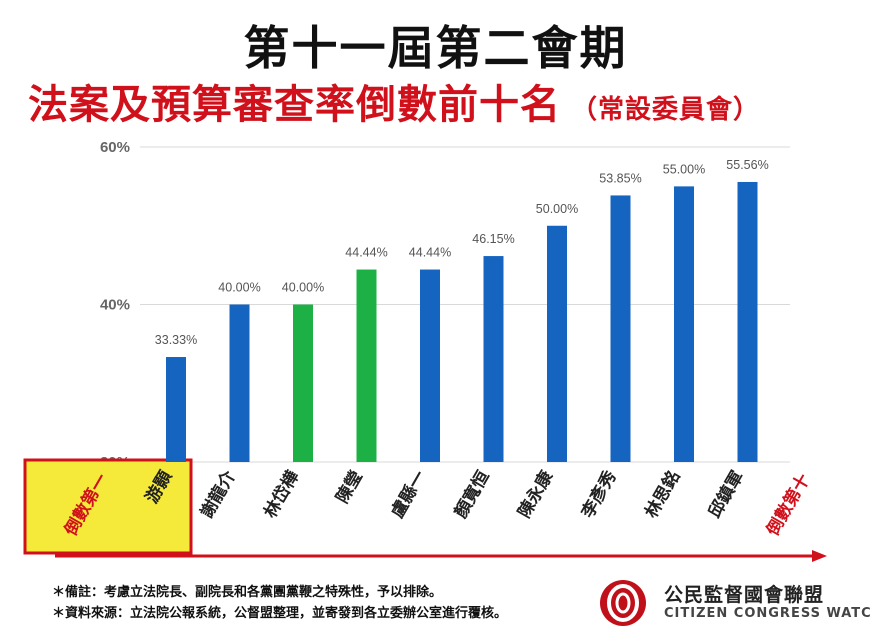 This screenshot has width=871, height=637. I want to click on last-place-highlight-box, so click(108, 506).